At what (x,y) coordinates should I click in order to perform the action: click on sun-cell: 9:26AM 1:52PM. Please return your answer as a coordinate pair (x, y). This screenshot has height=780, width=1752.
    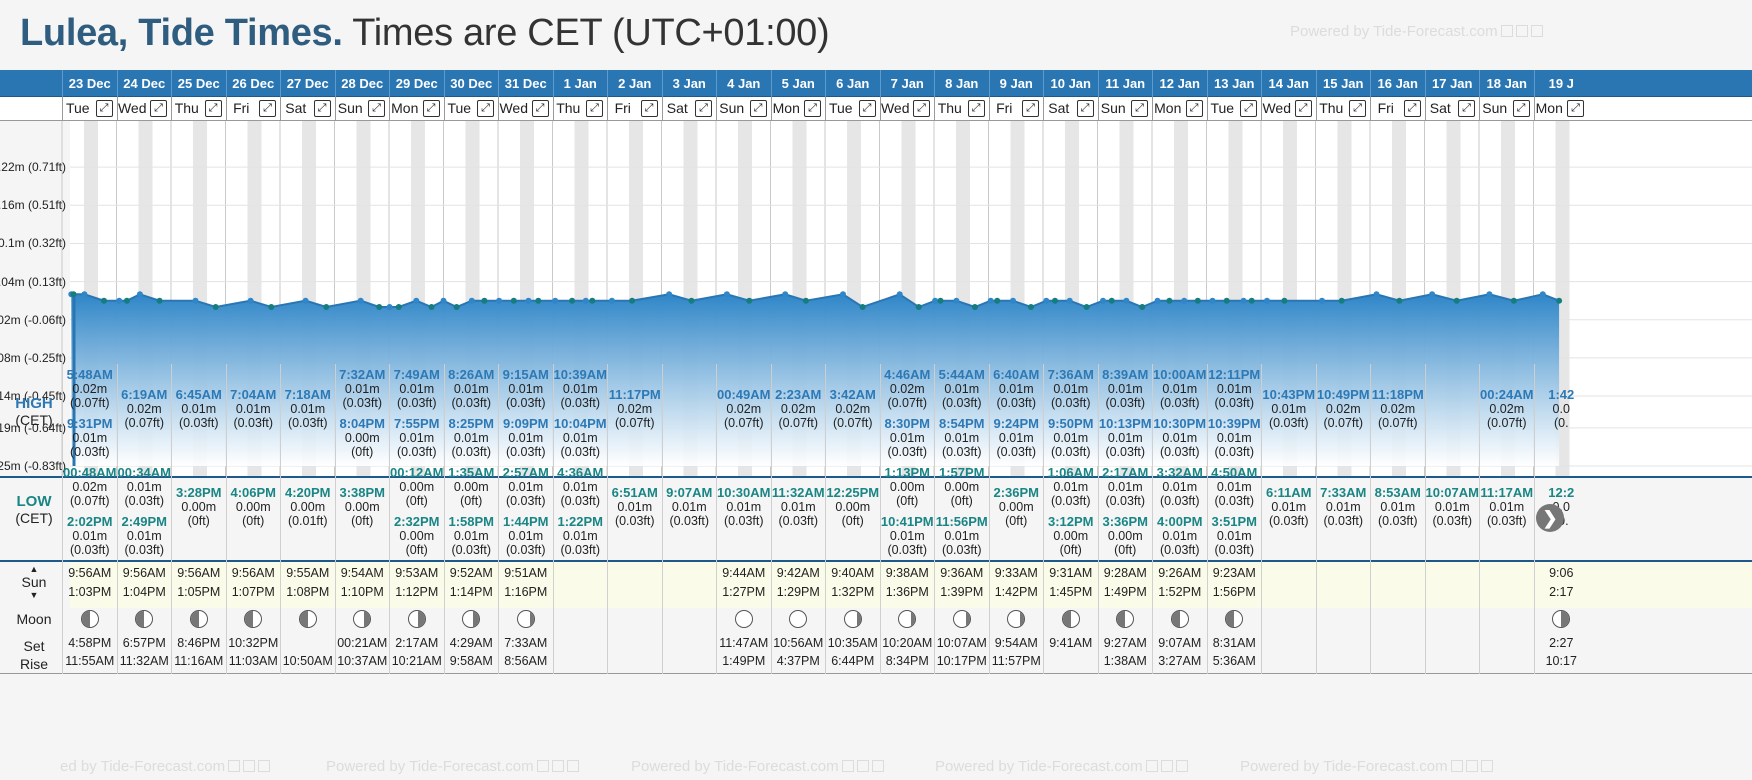
    Looking at the image, I should click on (1180, 583).